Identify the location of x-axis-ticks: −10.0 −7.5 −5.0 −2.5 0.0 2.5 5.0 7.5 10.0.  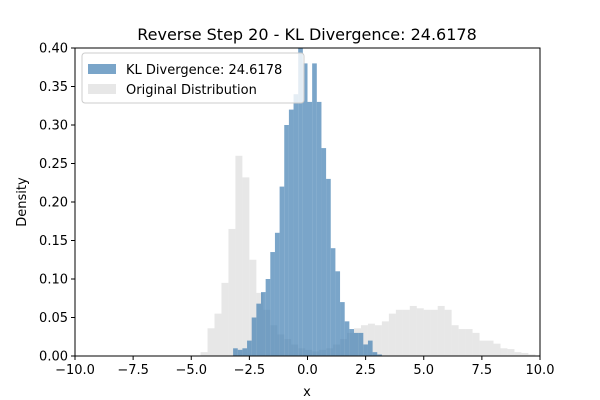
(304, 367).